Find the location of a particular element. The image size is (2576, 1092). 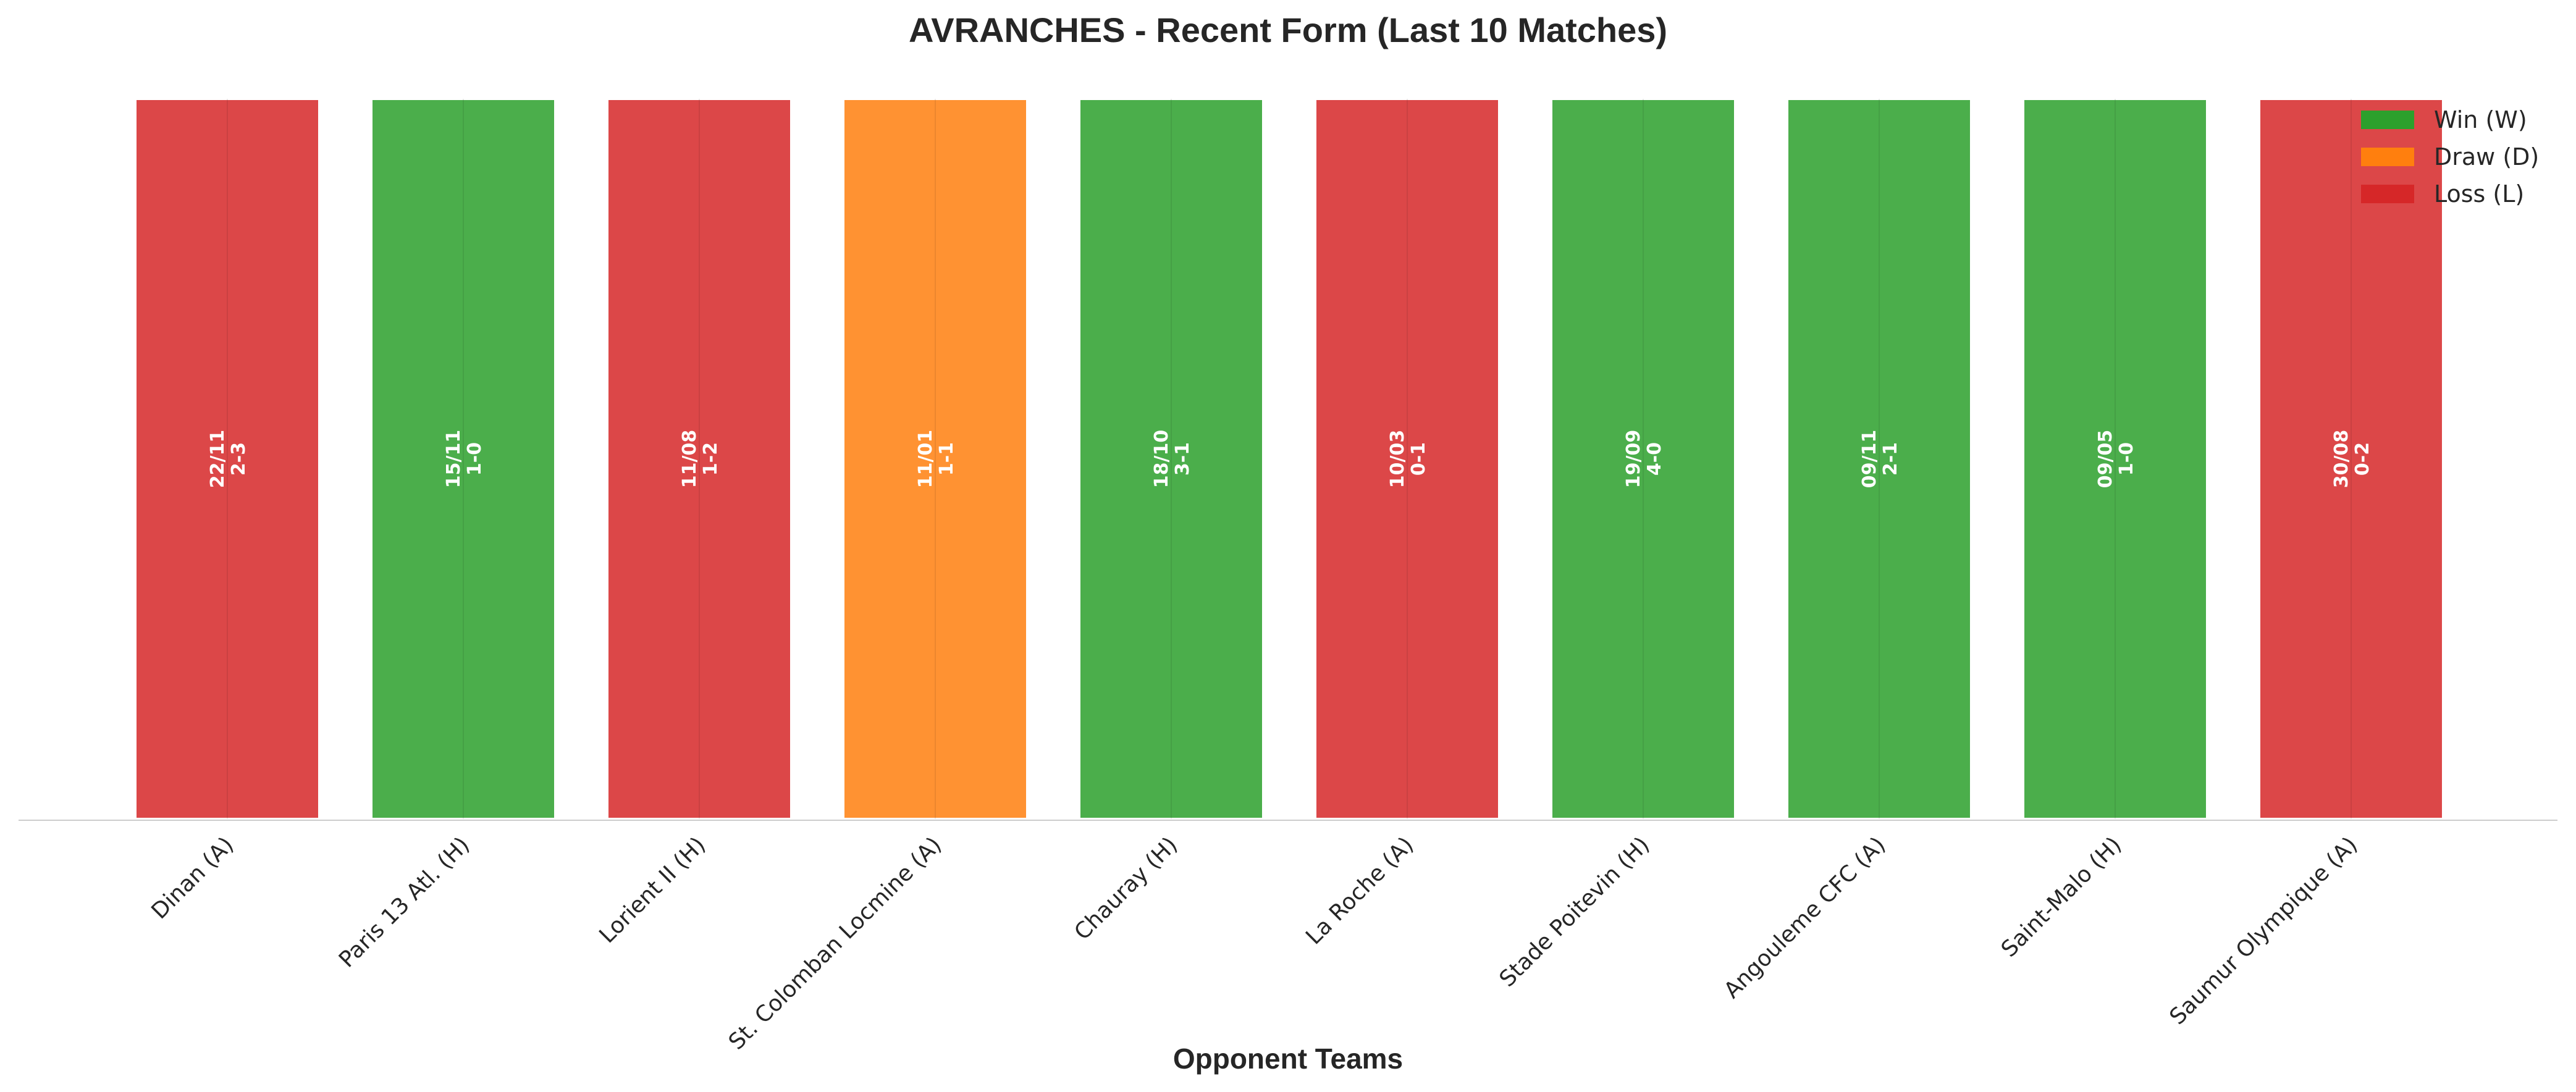

legend-swatch-w is located at coordinates (2387, 120).